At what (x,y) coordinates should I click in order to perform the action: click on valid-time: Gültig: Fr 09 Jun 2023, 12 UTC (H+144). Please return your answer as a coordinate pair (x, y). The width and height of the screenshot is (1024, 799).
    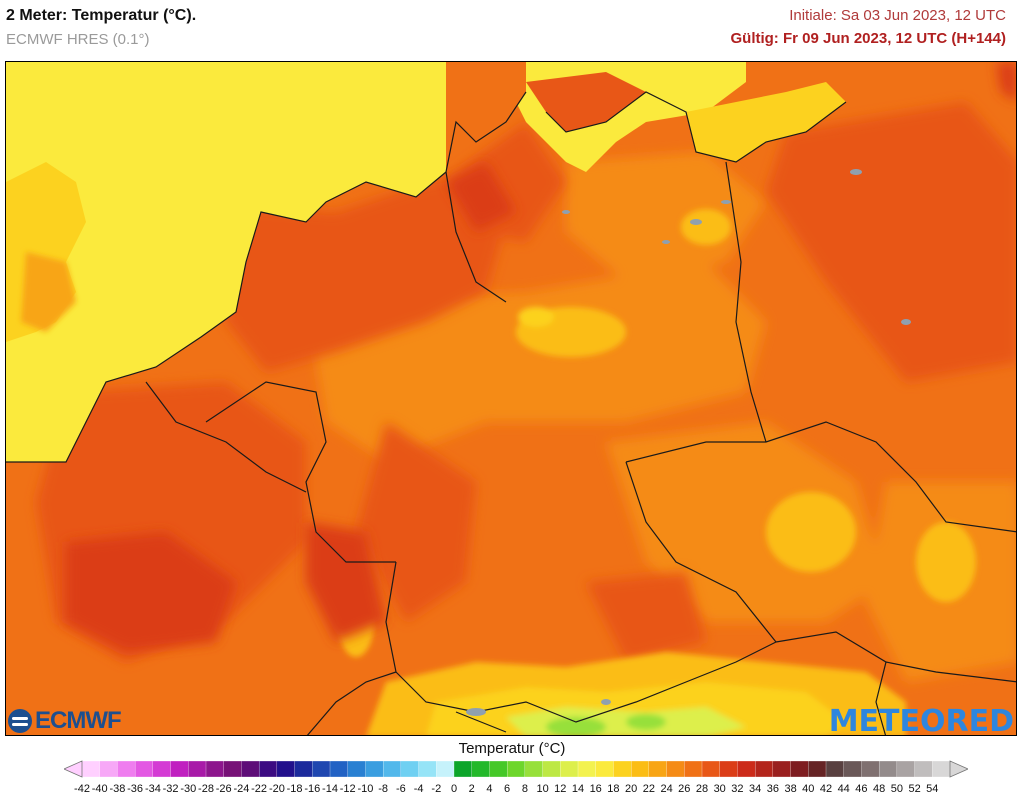
    Looking at the image, I should click on (868, 38).